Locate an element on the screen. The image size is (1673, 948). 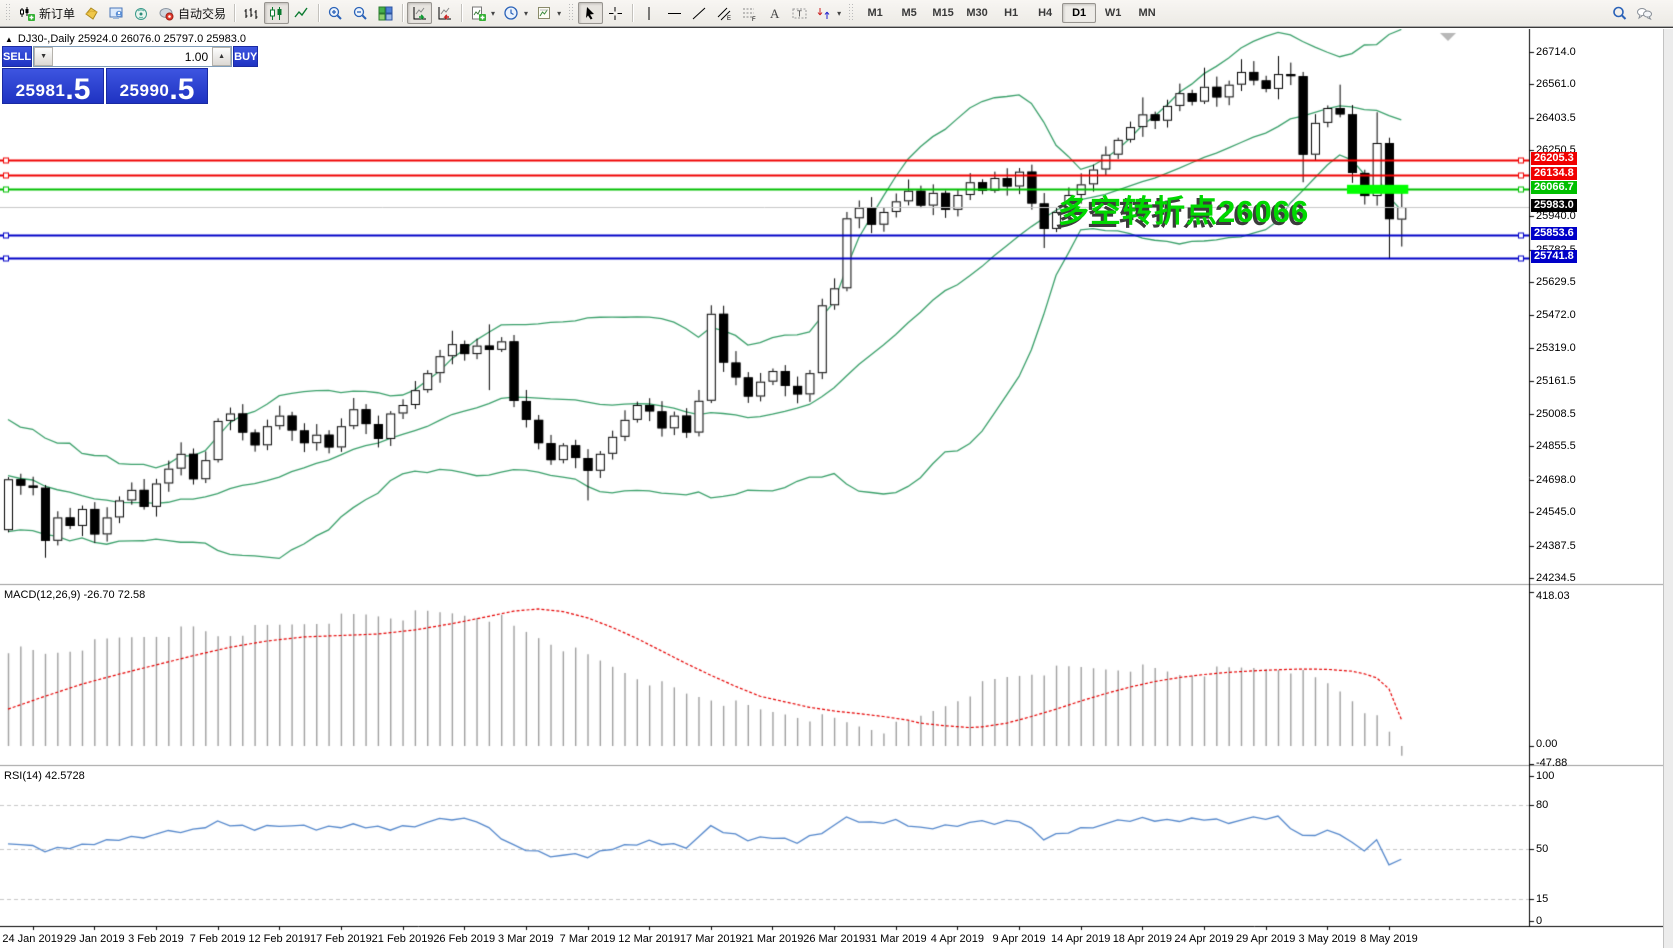
search-button is located at coordinates (1619, 13).